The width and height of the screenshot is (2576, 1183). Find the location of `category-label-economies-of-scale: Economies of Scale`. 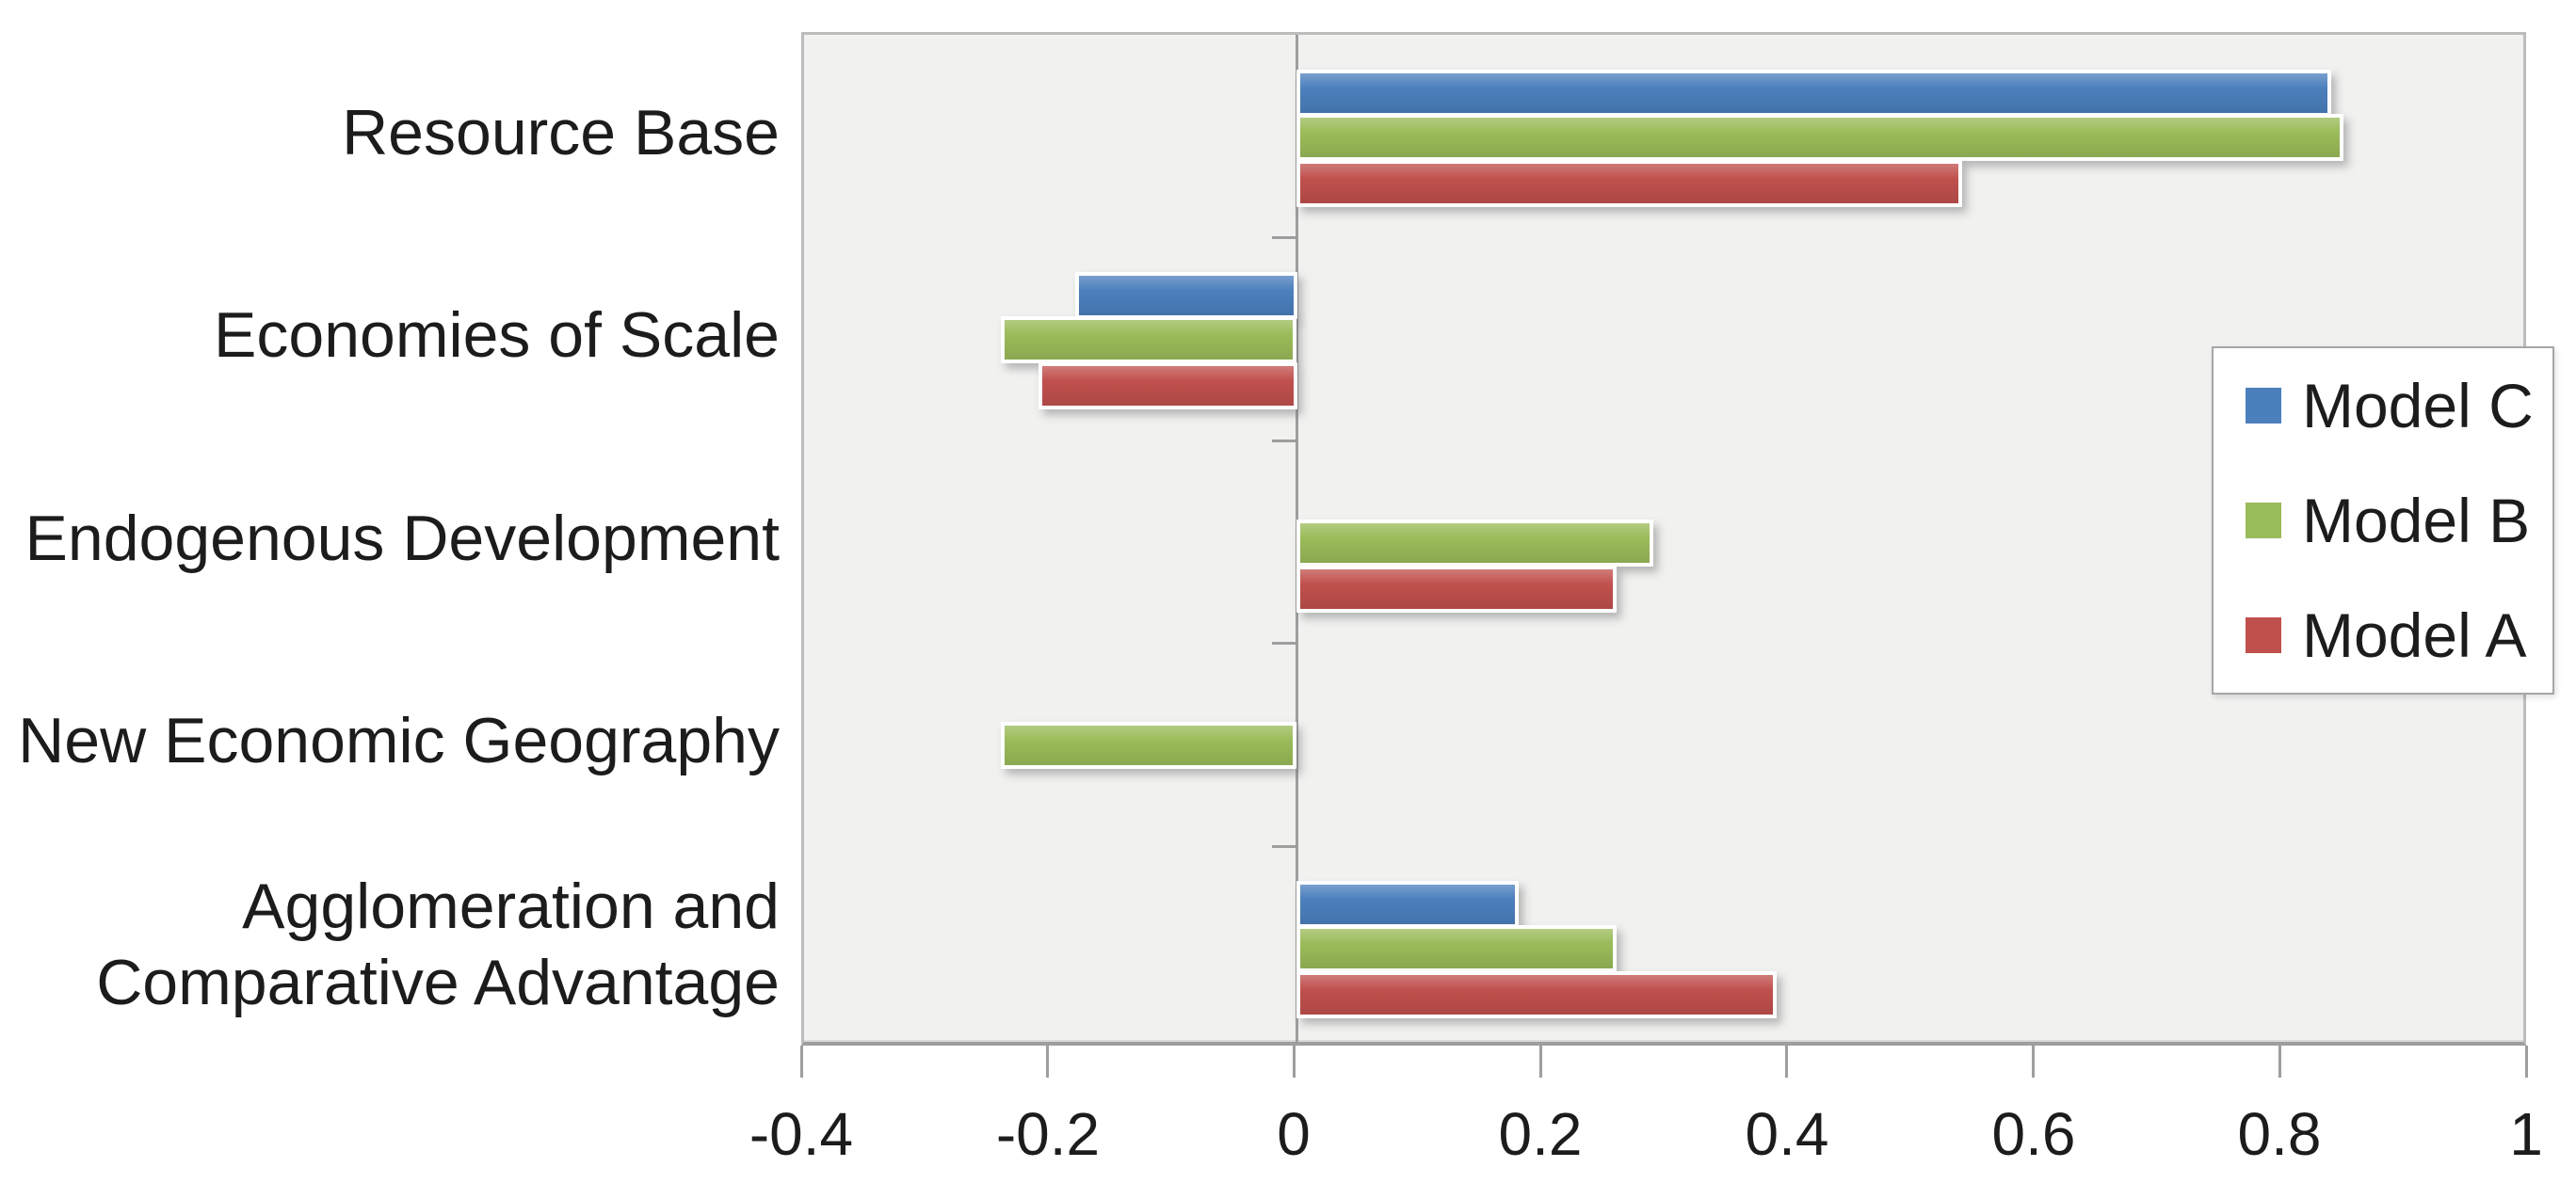

category-label-economies-of-scale: Economies of Scale is located at coordinates (497, 335).